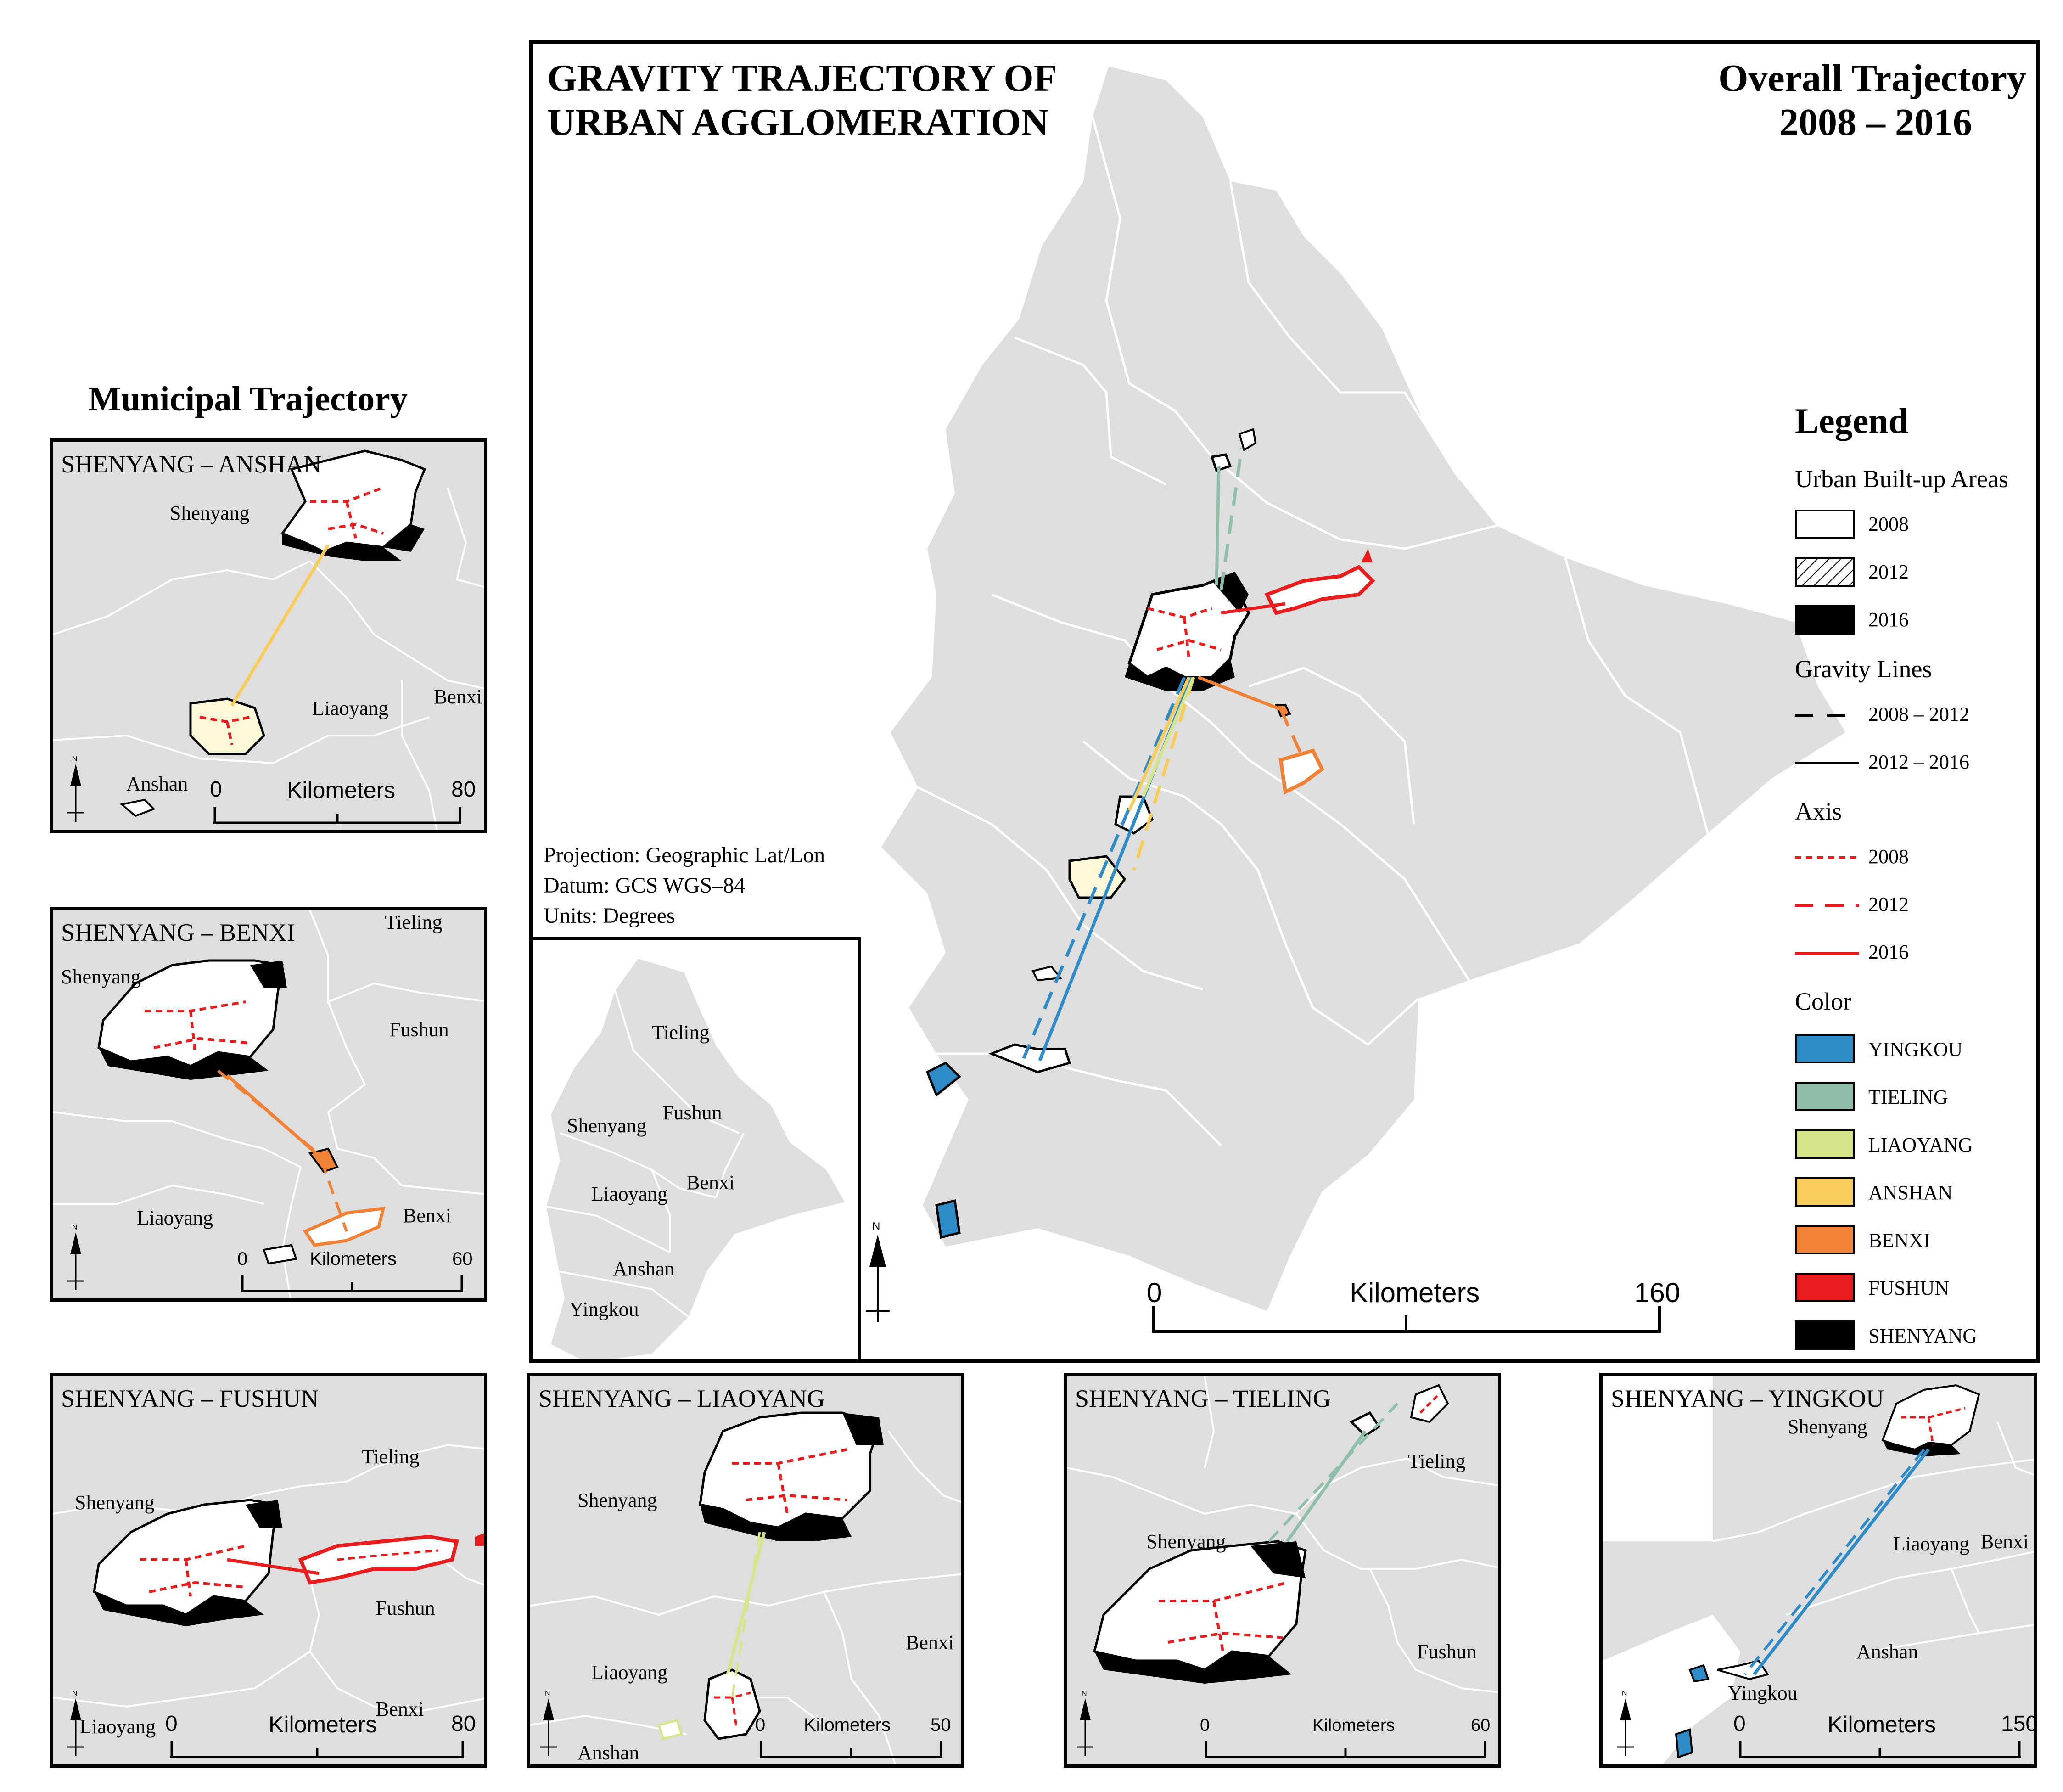 The image size is (2063, 1792). What do you see at coordinates (406, 1608) in the screenshot?
I see `fushun-label-fushun: Fushun` at bounding box center [406, 1608].